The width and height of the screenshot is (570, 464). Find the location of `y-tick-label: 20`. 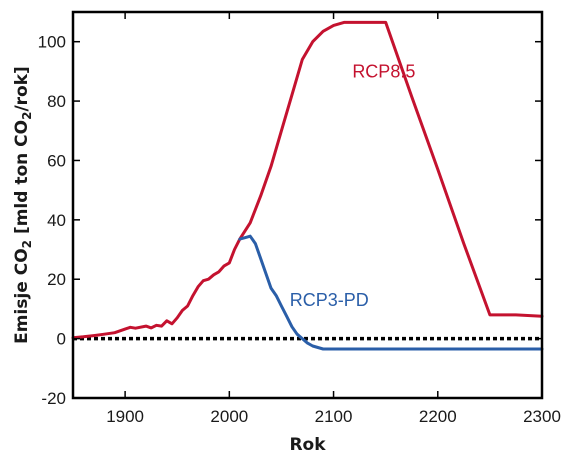

y-tick-label: 20 is located at coordinates (56, 279).